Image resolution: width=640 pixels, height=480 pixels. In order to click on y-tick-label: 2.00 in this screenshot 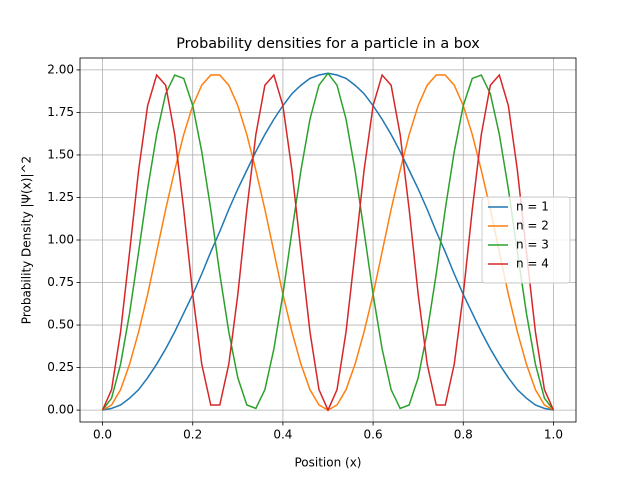, I will do `click(60, 69)`.